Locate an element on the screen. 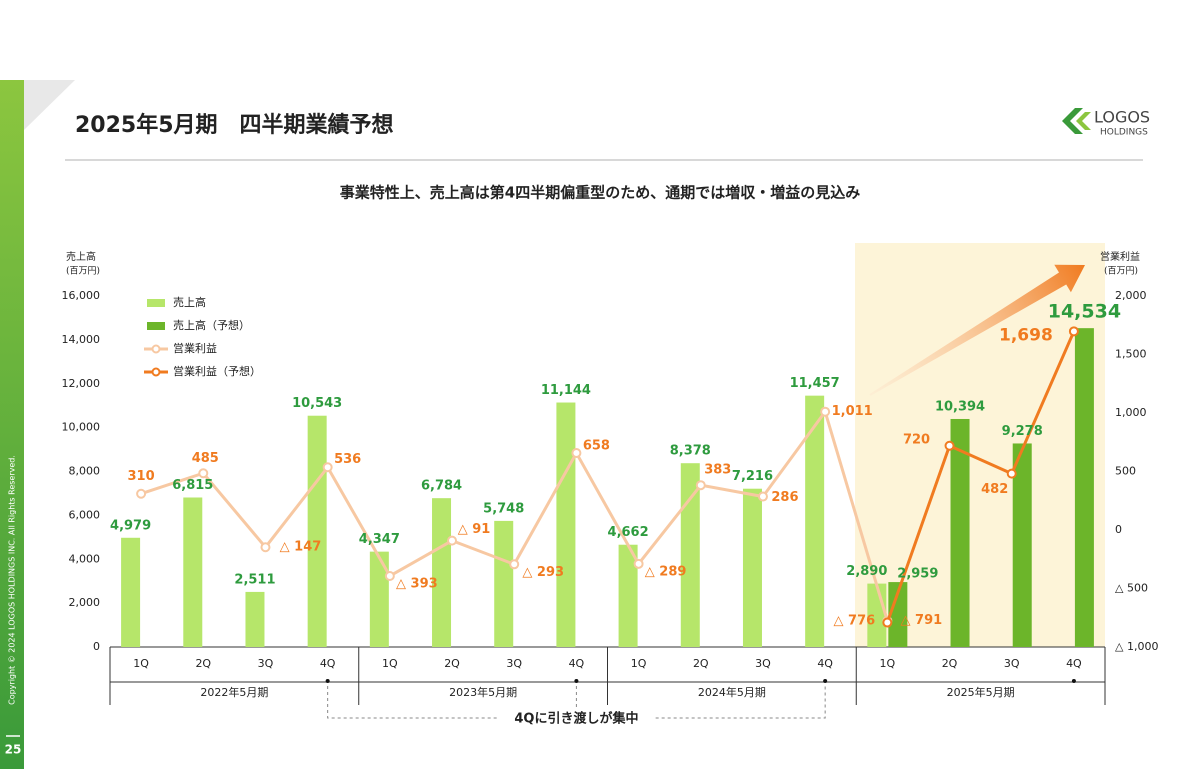 This screenshot has width=1200, height=769. bar-value-label: 4,662 is located at coordinates (628, 532).